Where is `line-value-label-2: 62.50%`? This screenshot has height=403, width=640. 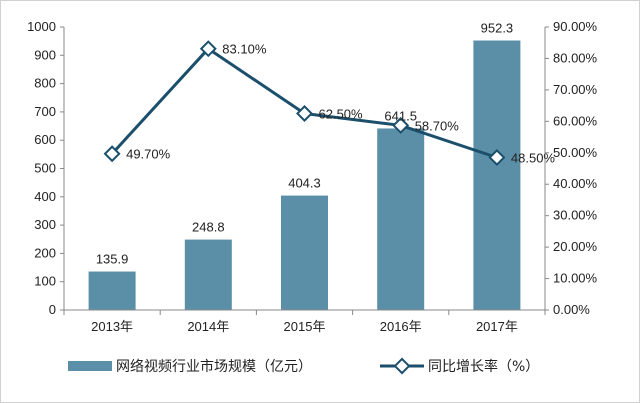
line-value-label-2: 62.50% is located at coordinates (341, 113).